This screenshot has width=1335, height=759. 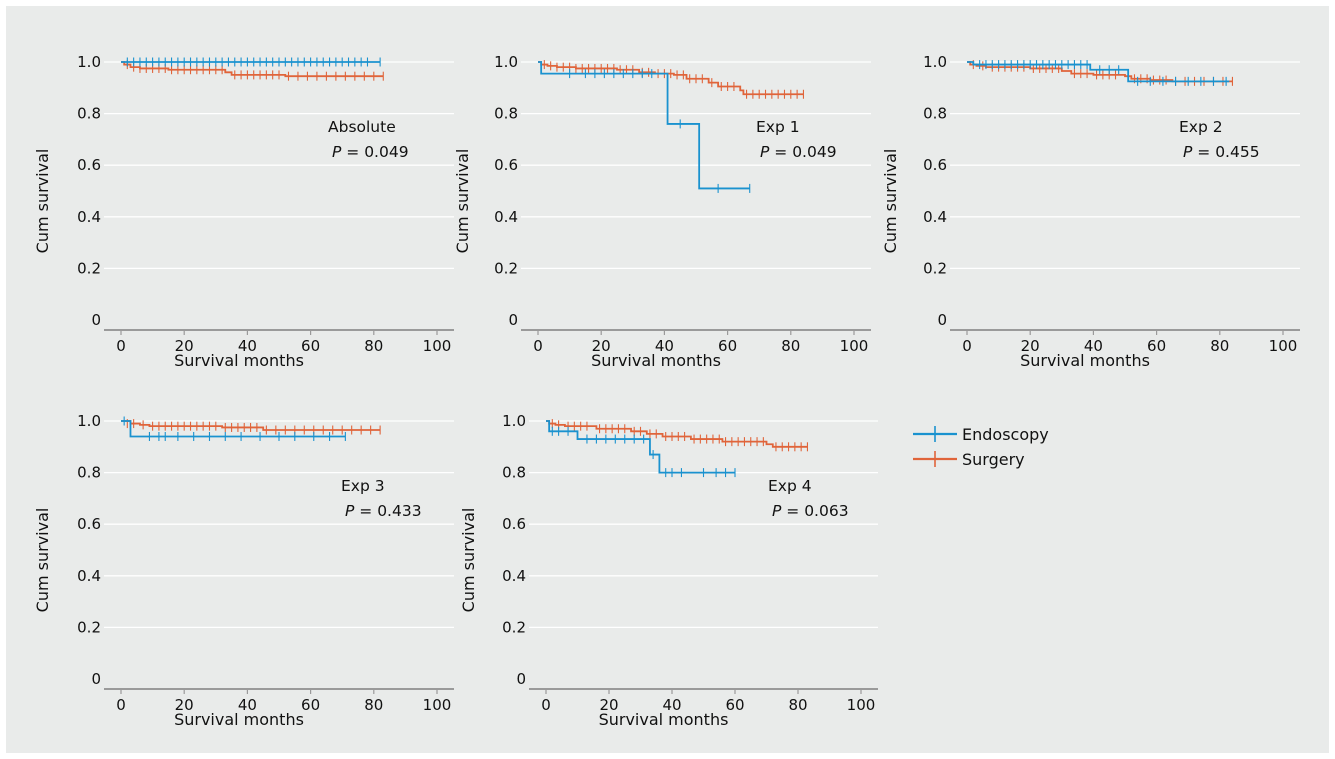 What do you see at coordinates (969, 459) in the screenshot?
I see `legend-item-surgery: Surgery` at bounding box center [969, 459].